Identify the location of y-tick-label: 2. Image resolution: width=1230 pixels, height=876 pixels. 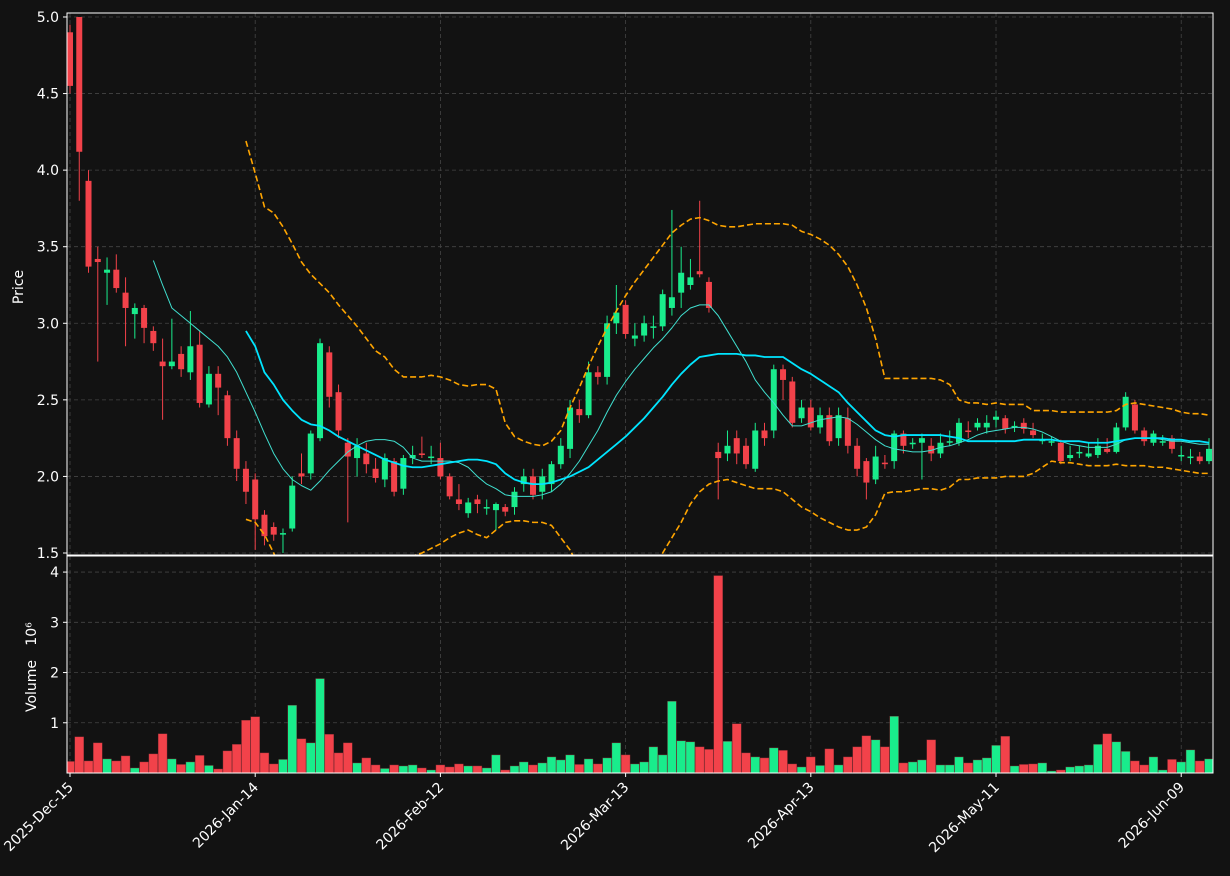
(54, 674).